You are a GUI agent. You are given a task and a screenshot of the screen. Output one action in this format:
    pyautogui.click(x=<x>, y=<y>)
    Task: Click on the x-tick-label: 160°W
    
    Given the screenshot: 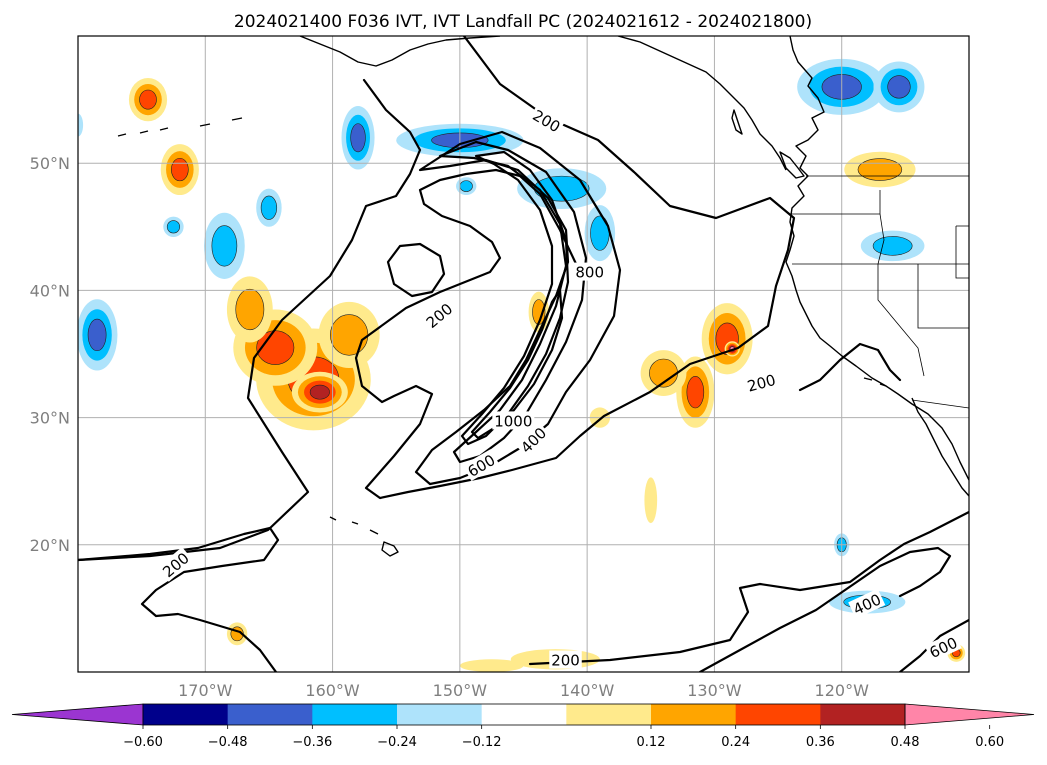 What is the action you would take?
    pyautogui.click(x=332, y=690)
    